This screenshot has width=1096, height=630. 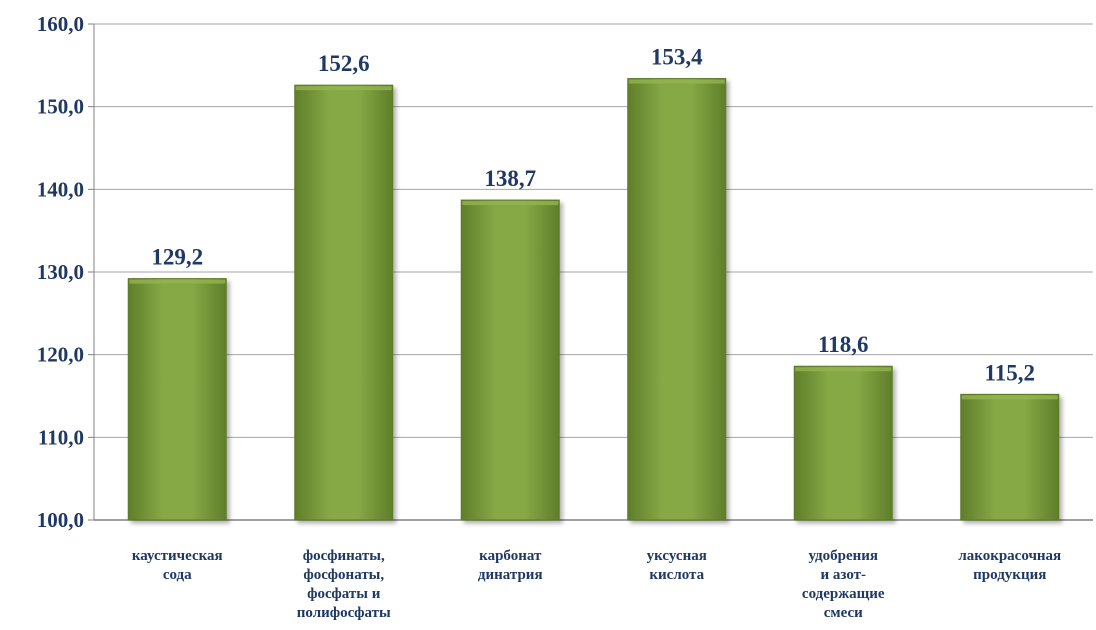 What do you see at coordinates (177, 257) in the screenshot?
I see `data-label: 129,2` at bounding box center [177, 257].